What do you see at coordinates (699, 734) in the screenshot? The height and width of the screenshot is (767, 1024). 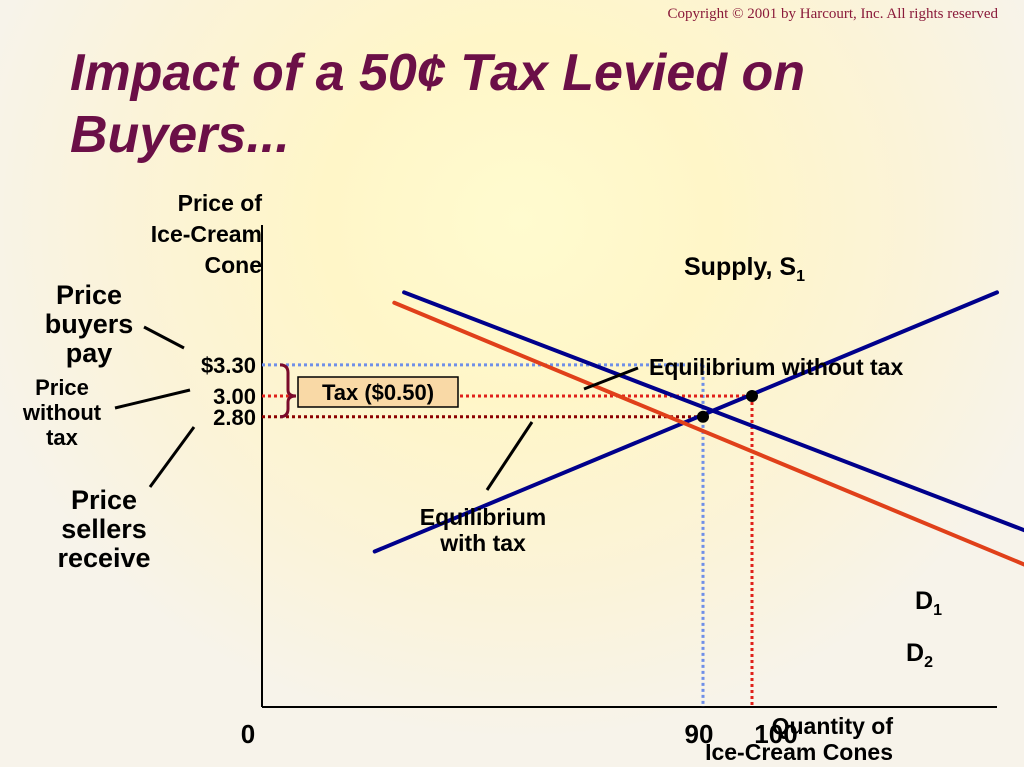 I see `x-tick-label-90: 90` at bounding box center [699, 734].